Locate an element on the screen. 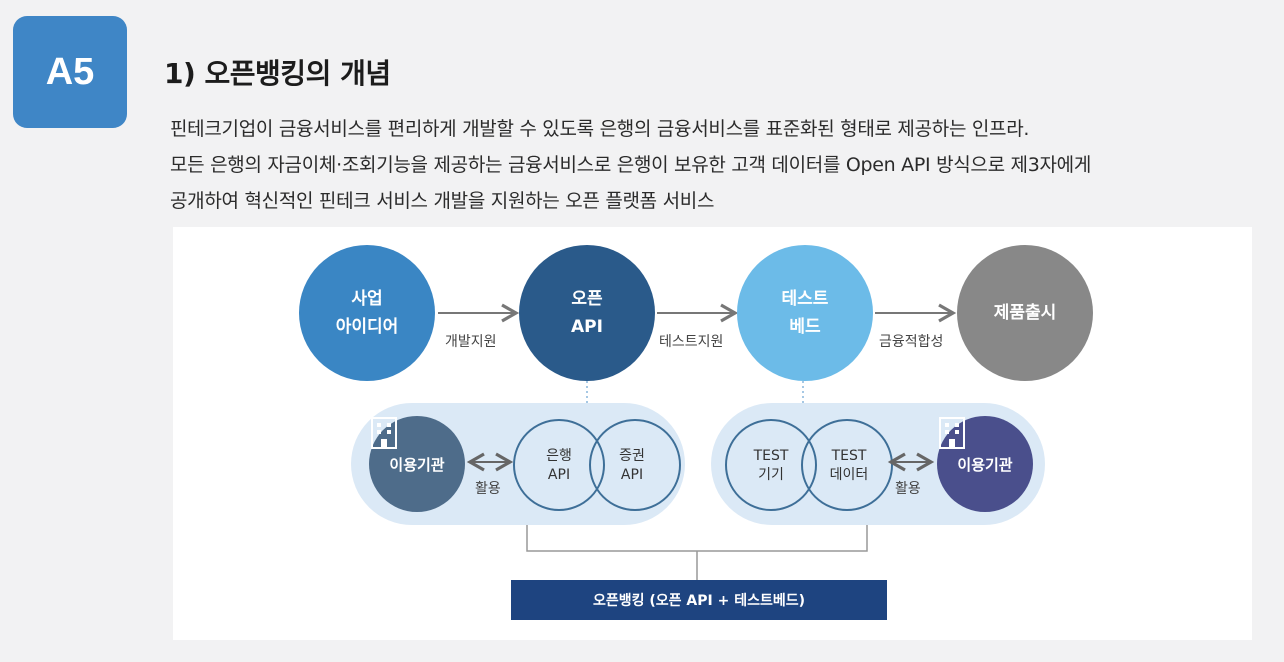 This screenshot has height=662, width=1284. section-badge: A5 is located at coordinates (70, 72).